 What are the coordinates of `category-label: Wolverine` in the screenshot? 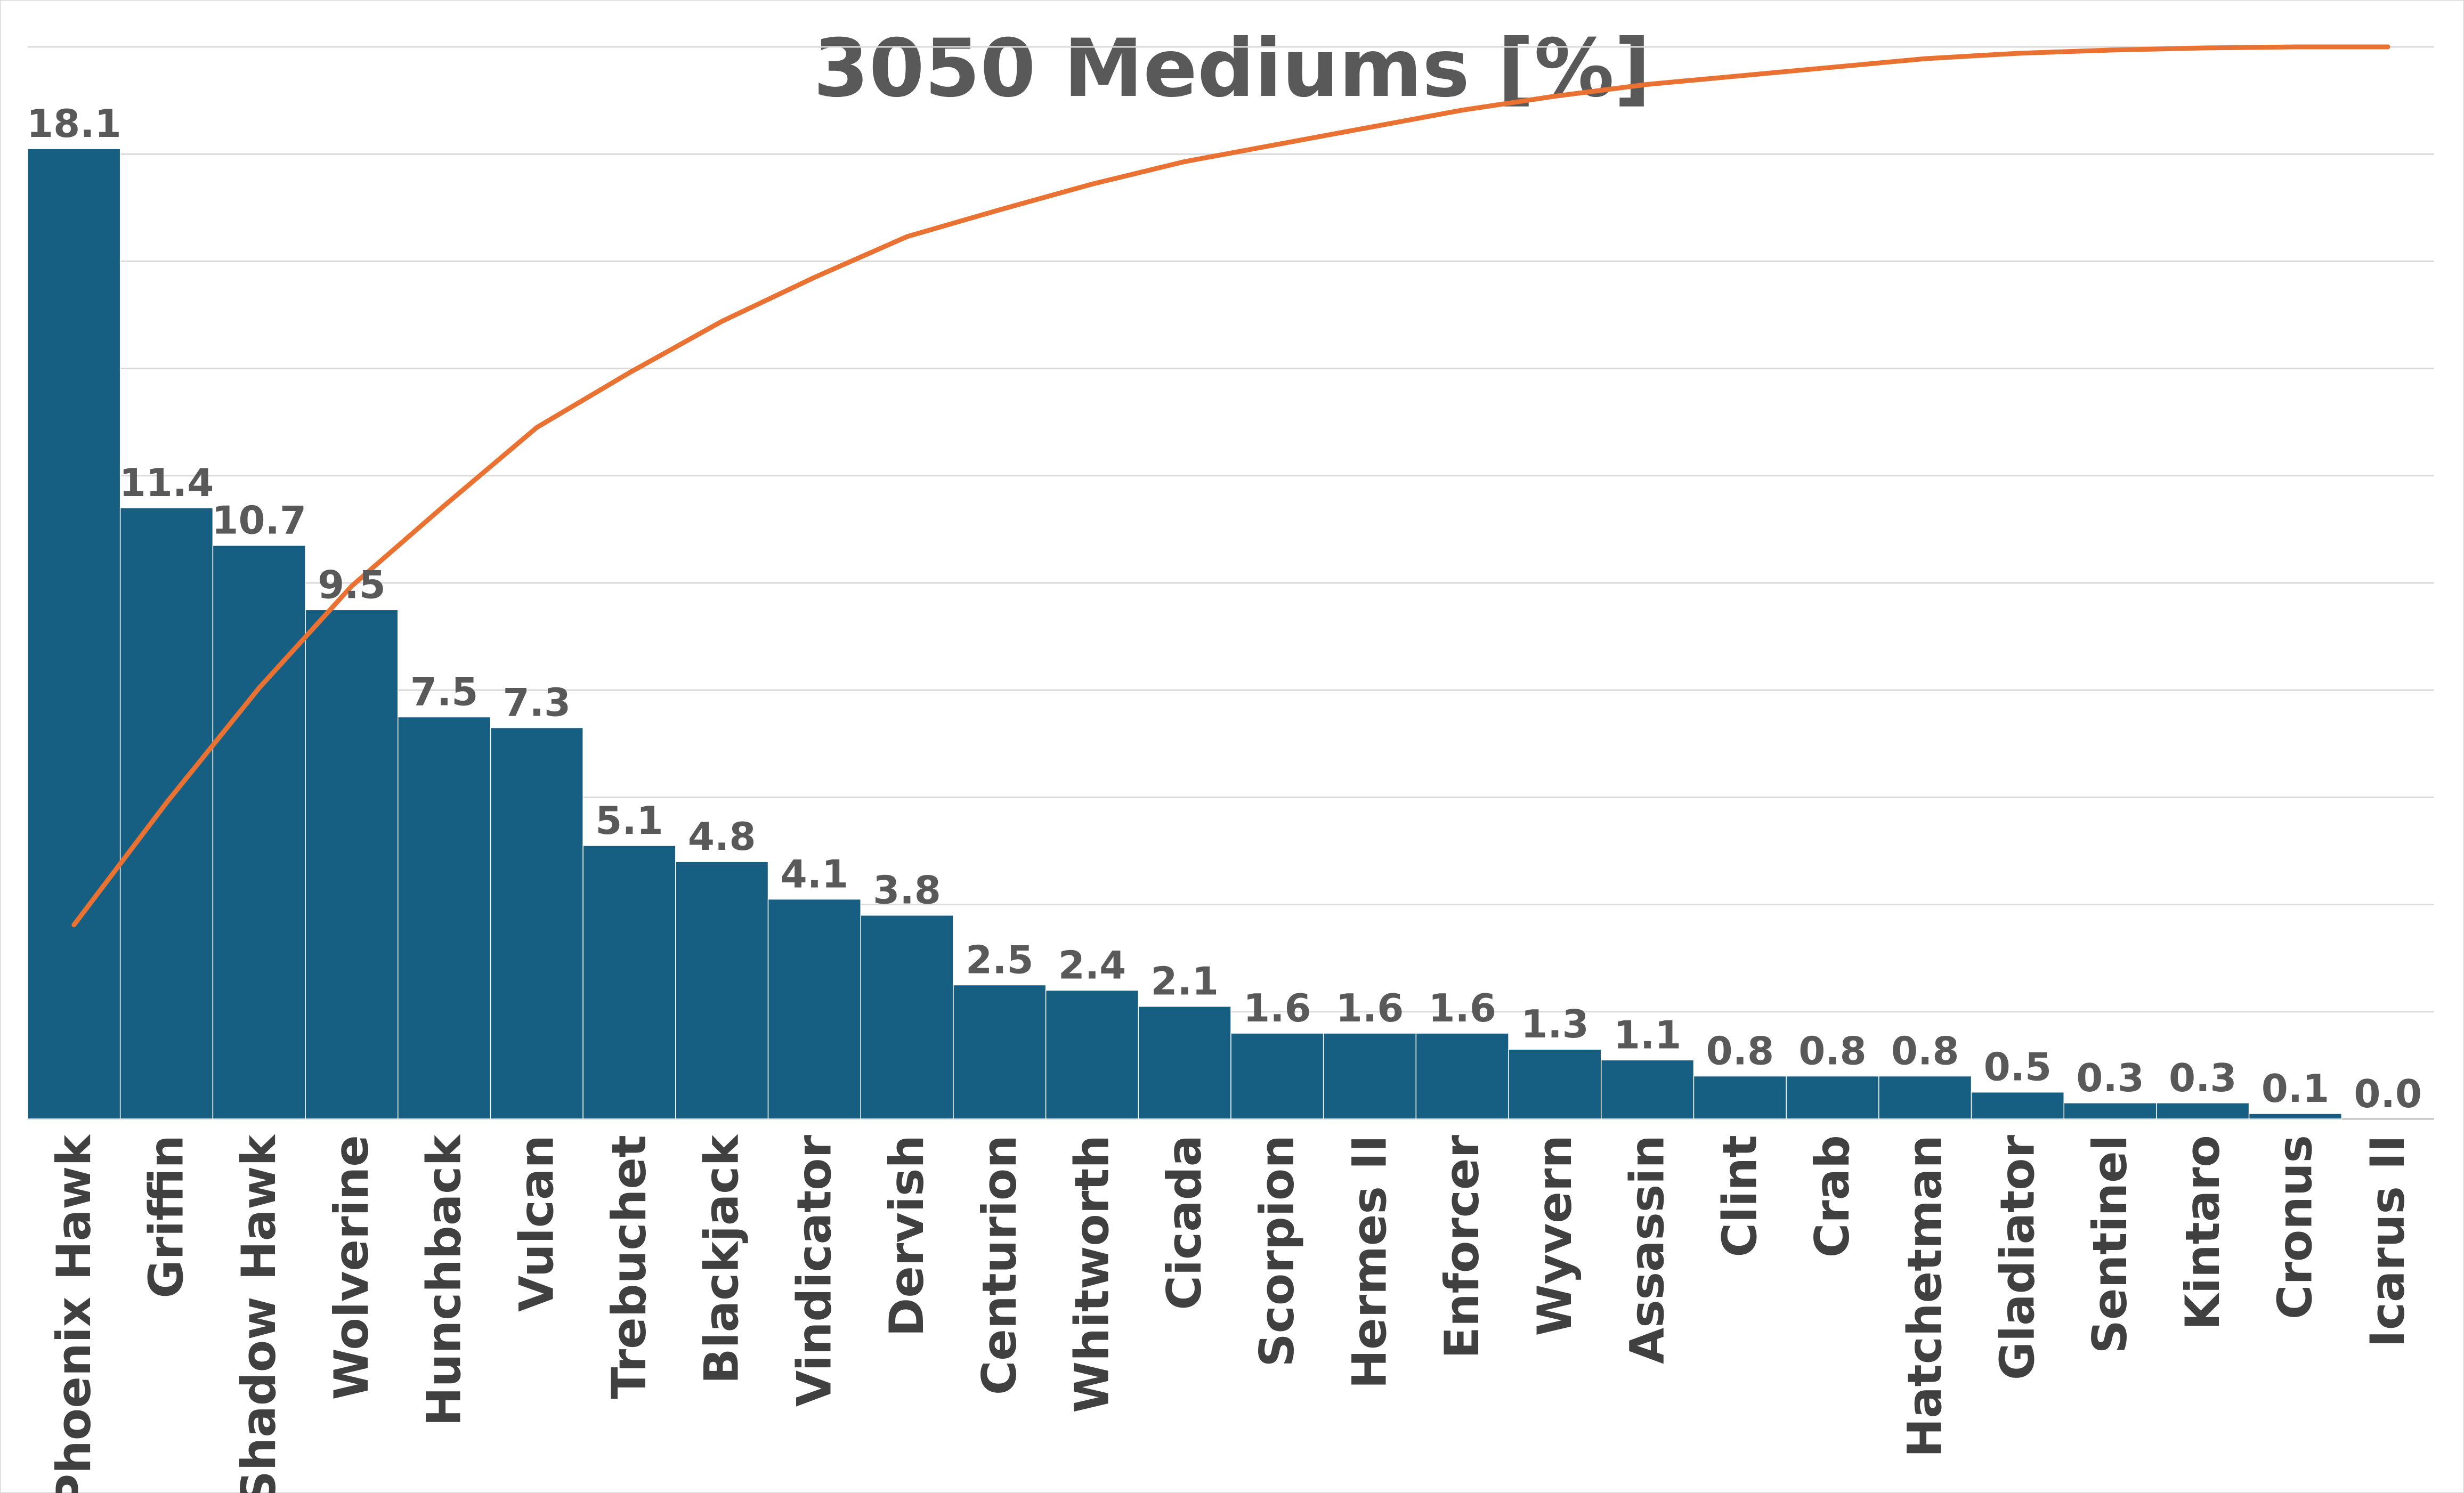 It's located at (351, 1267).